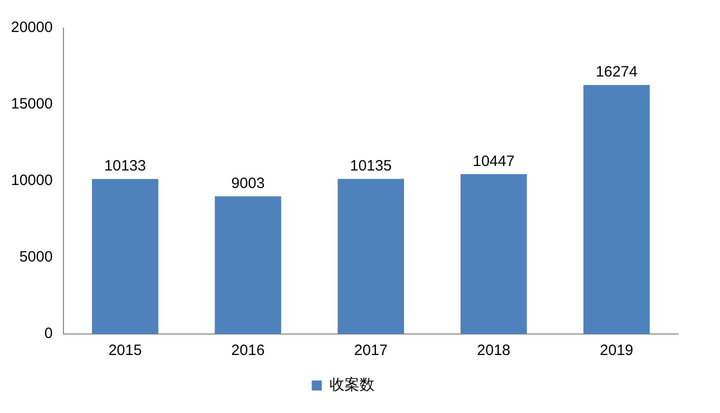 The height and width of the screenshot is (413, 720). I want to click on x-tick-label: 2016, so click(248, 351).